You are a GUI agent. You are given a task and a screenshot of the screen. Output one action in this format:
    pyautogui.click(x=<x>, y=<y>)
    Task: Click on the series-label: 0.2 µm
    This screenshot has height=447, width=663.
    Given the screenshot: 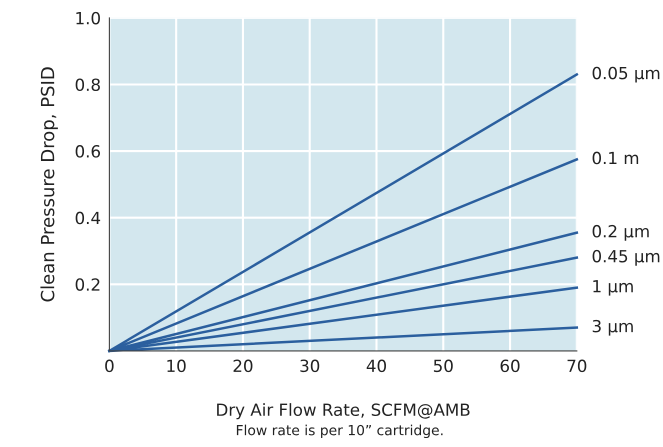 What is the action you would take?
    pyautogui.click(x=620, y=232)
    